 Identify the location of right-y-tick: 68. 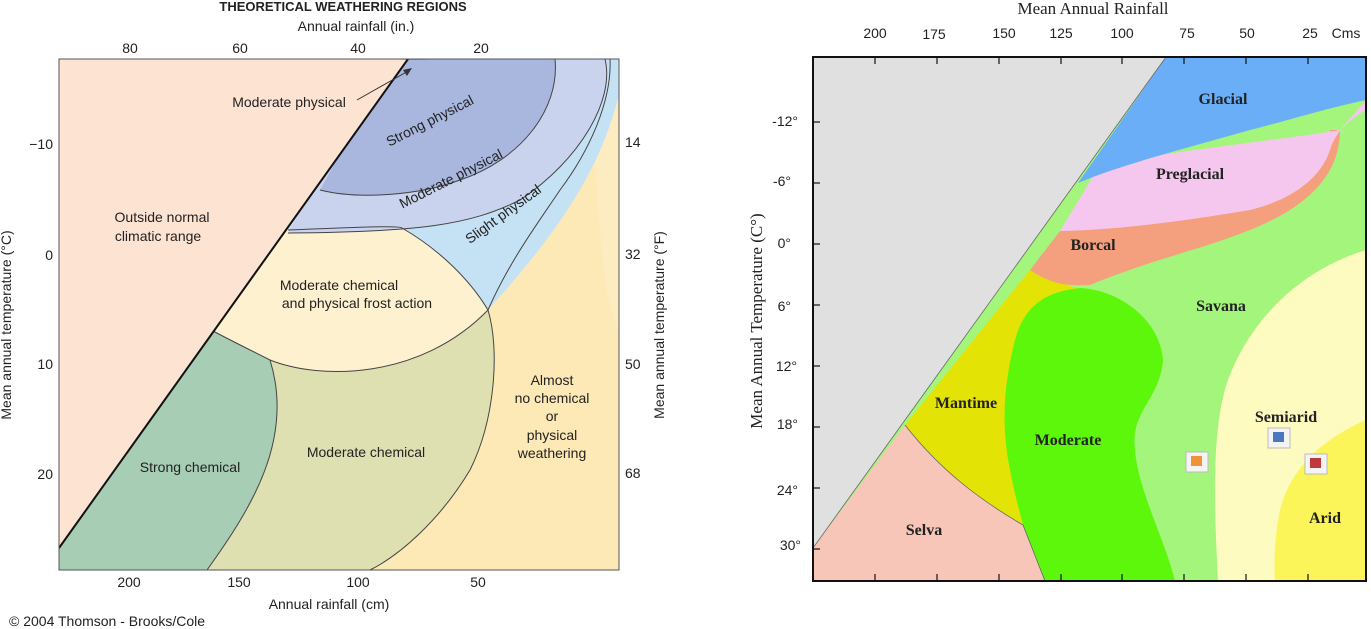
(633, 473).